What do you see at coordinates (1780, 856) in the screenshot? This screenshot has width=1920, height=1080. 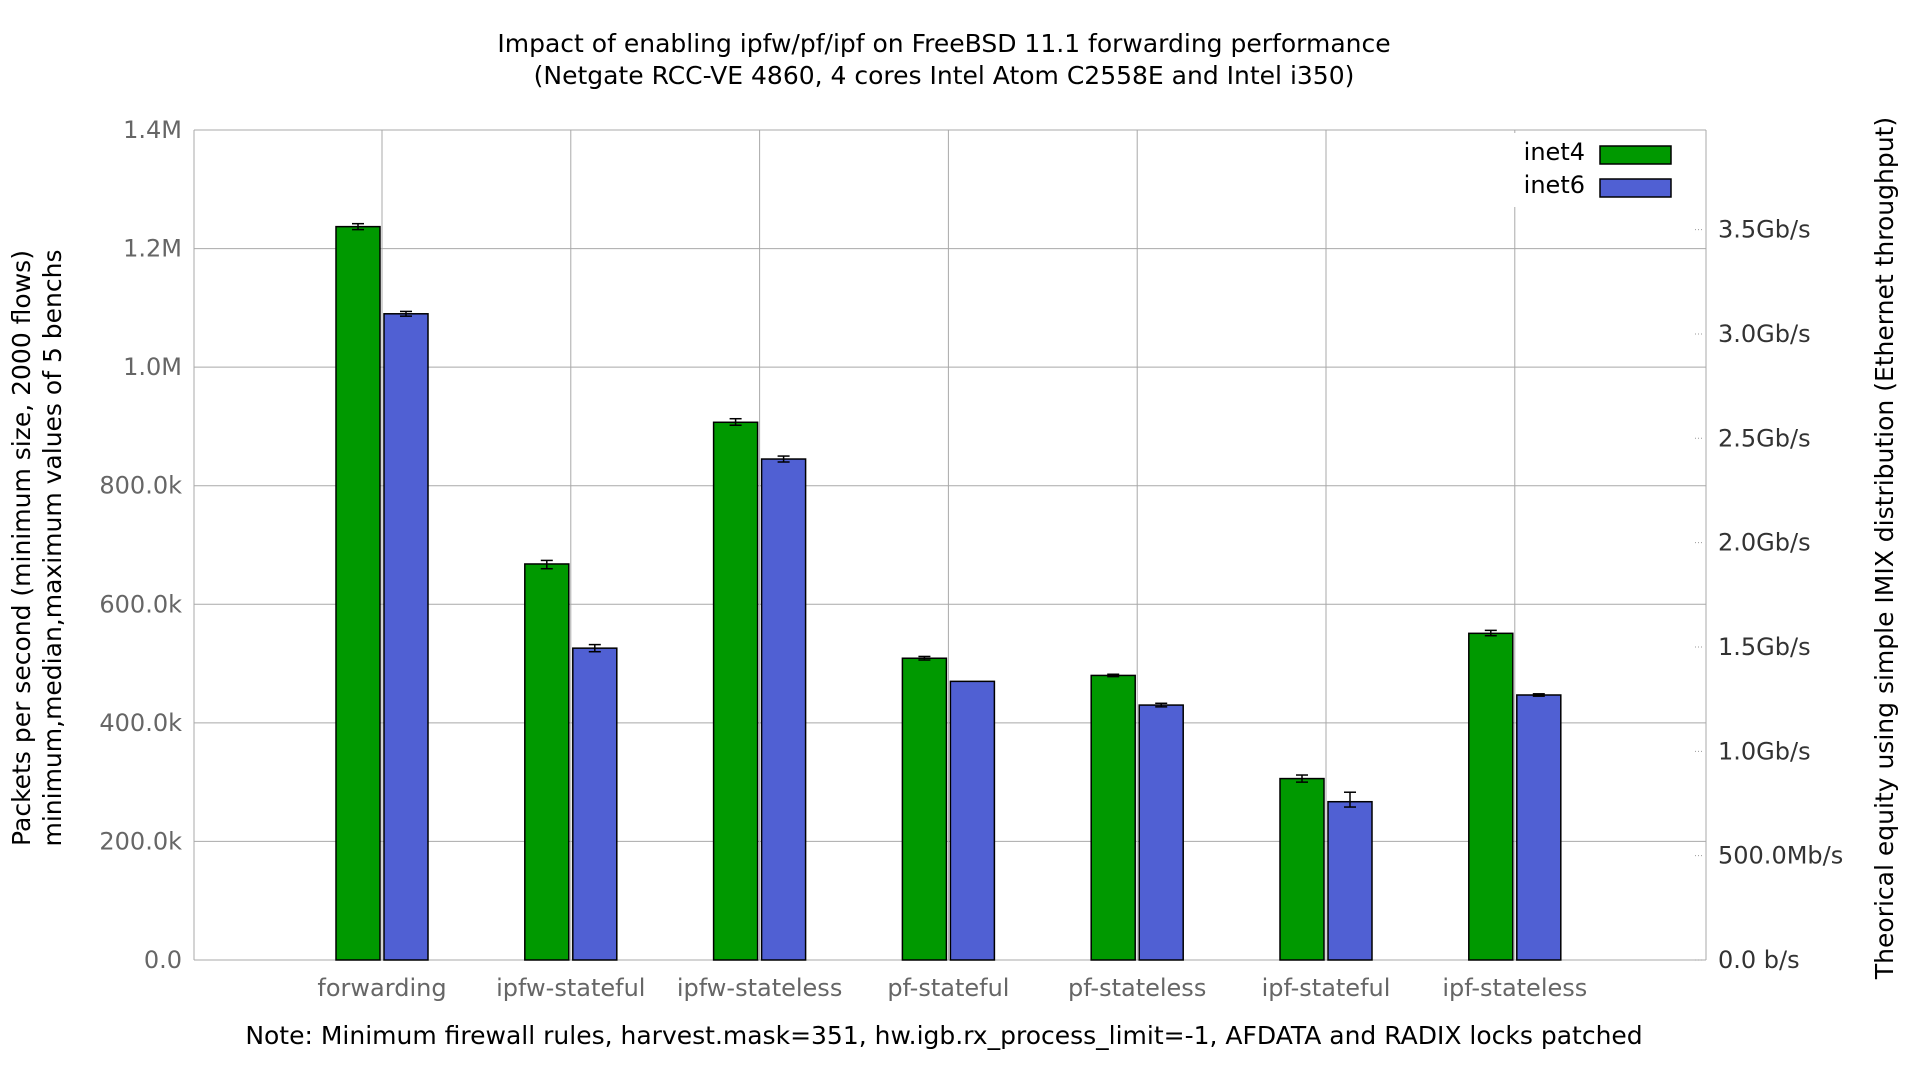 I see `y2-tick-label: 500.0Mb/s` at bounding box center [1780, 856].